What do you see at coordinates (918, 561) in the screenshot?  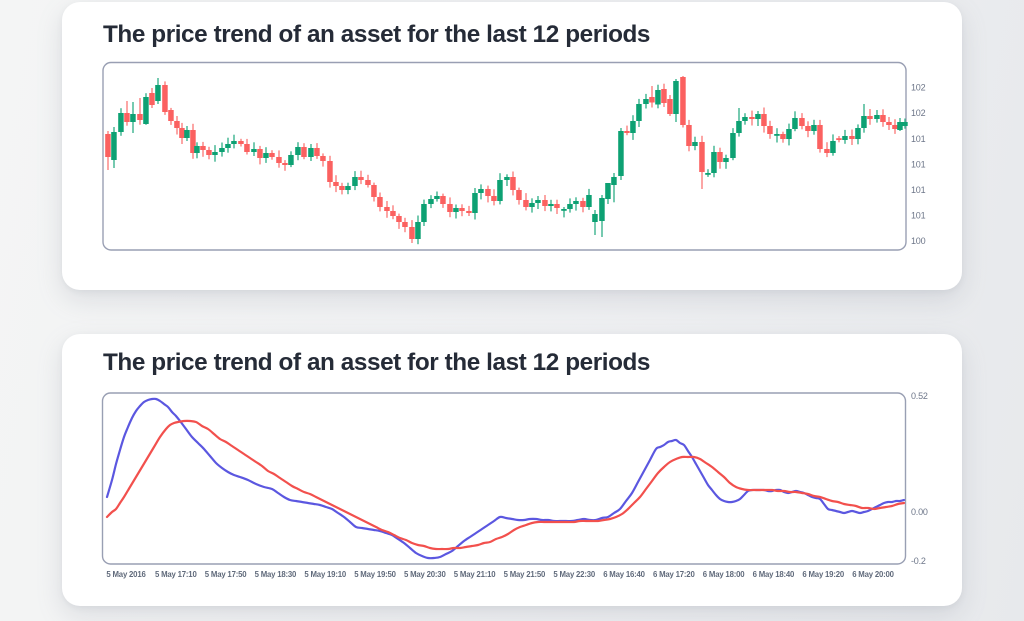 I see `svg-text: -0.2` at bounding box center [918, 561].